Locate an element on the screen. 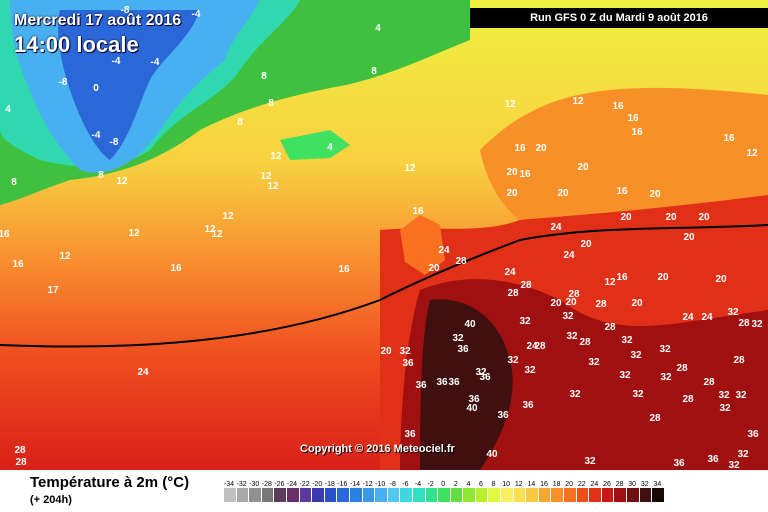  scale-label: 24 is located at coordinates (594, 484).